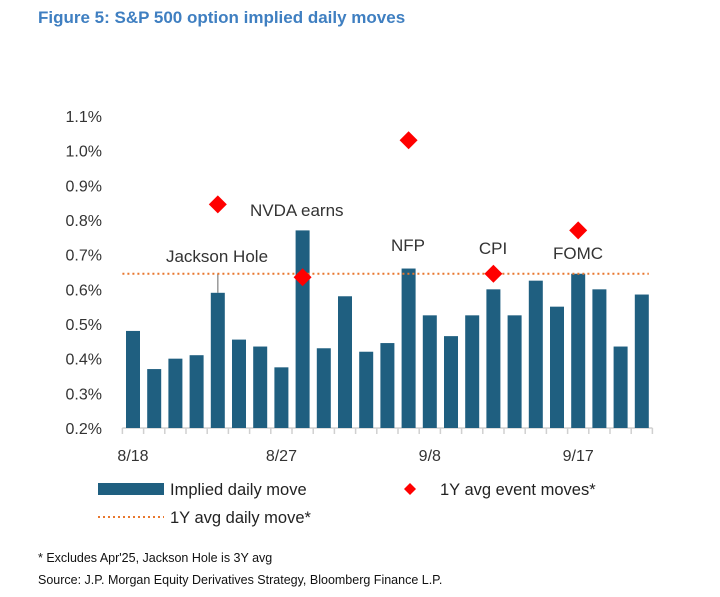 The width and height of the screenshot is (720, 597). What do you see at coordinates (217, 256) in the screenshot?
I see `annotation-label: Jackson Hole` at bounding box center [217, 256].